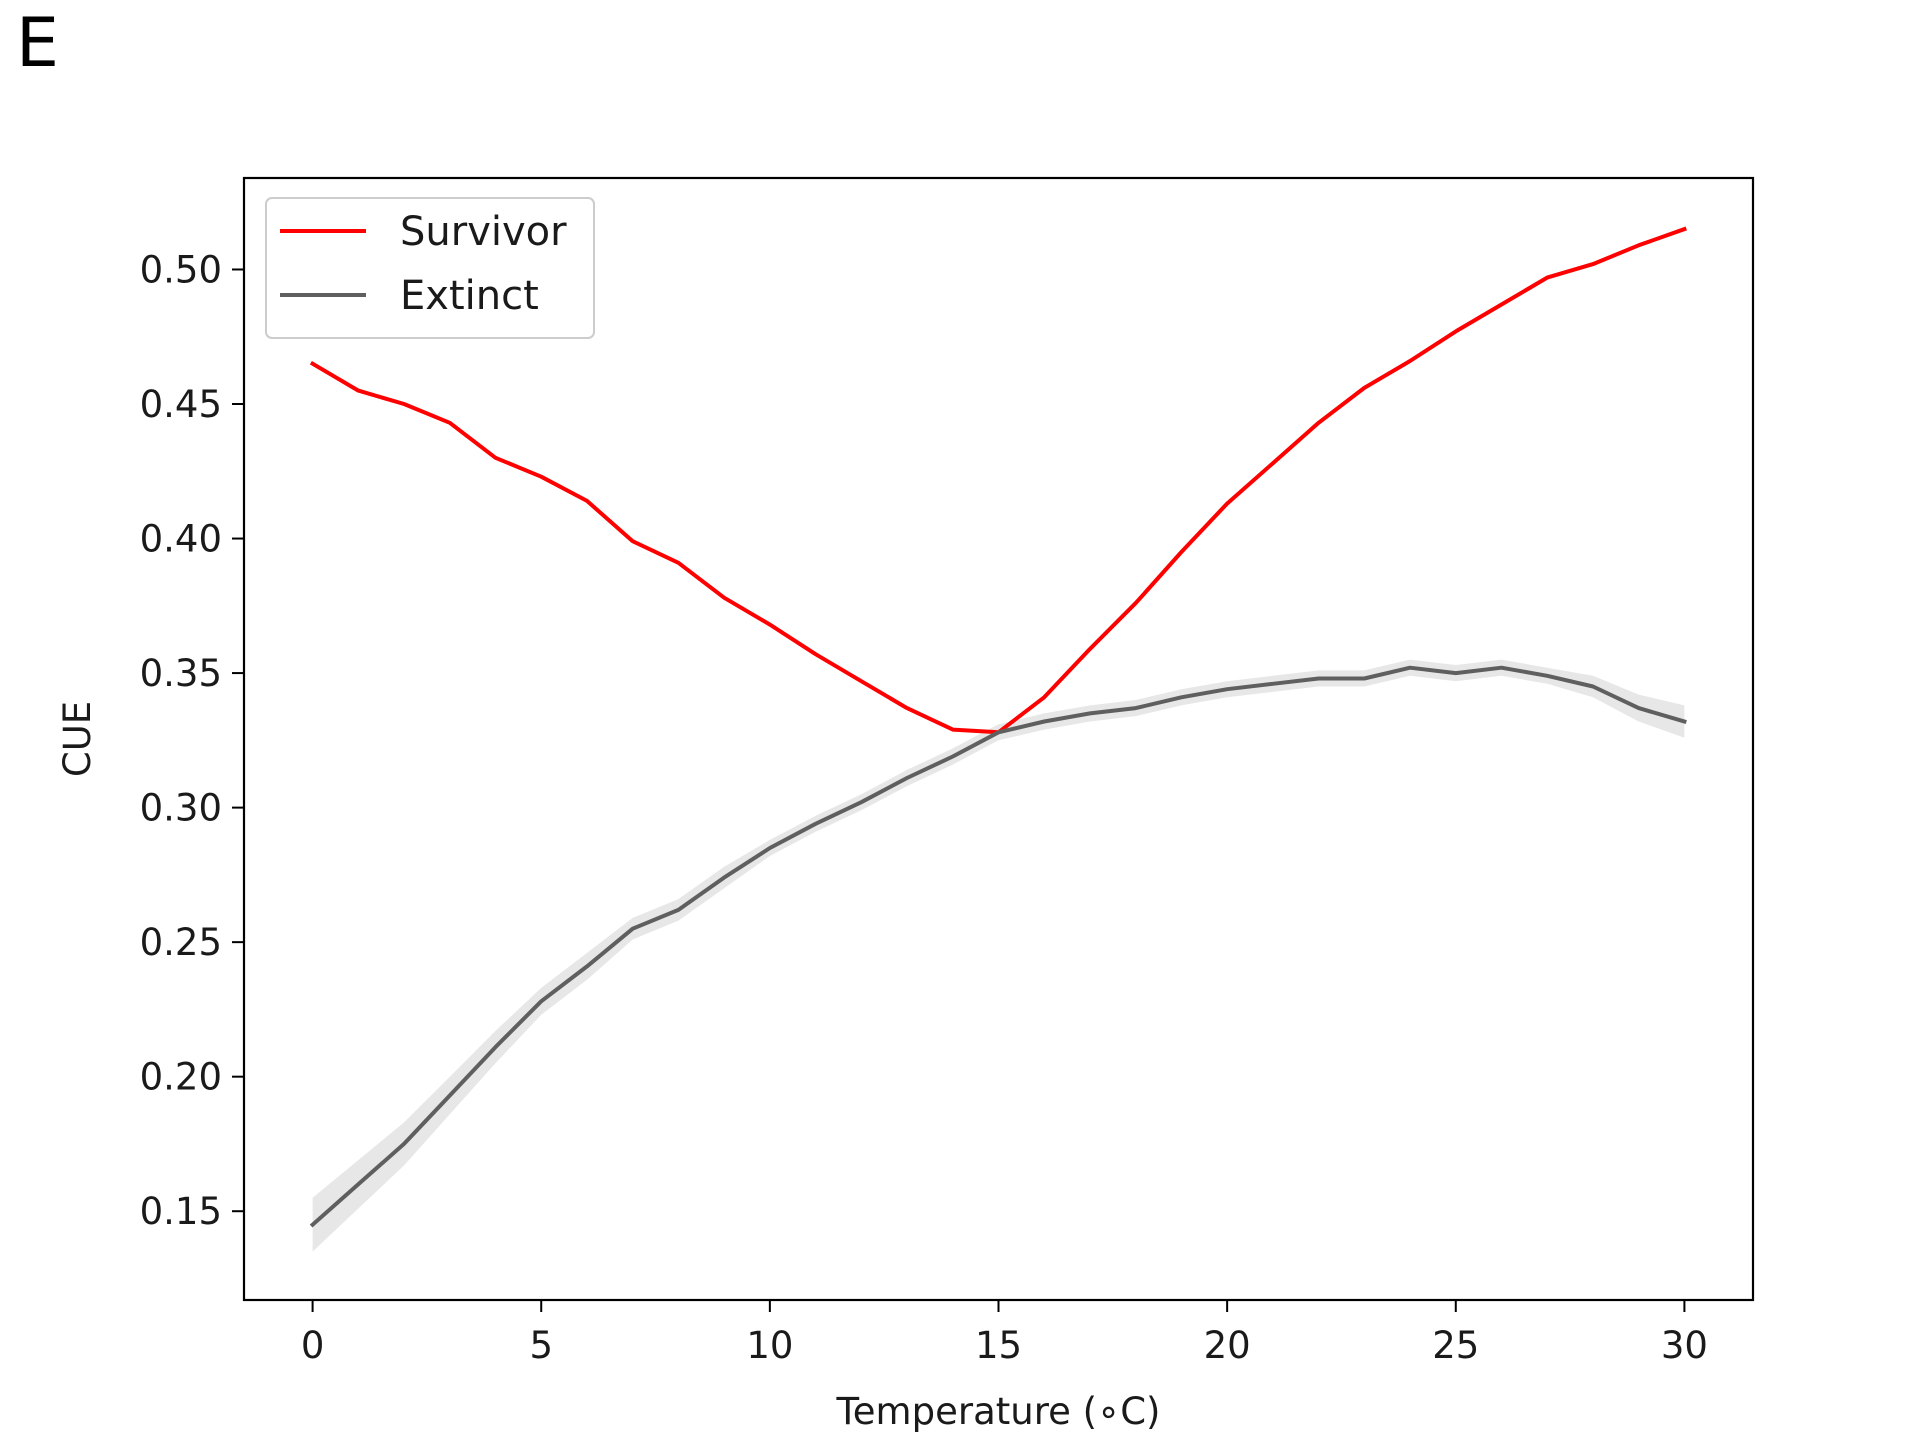 Image resolution: width=1920 pixels, height=1440 pixels. What do you see at coordinates (430, 268) in the screenshot?
I see `legend: Survivor Extinct` at bounding box center [430, 268].